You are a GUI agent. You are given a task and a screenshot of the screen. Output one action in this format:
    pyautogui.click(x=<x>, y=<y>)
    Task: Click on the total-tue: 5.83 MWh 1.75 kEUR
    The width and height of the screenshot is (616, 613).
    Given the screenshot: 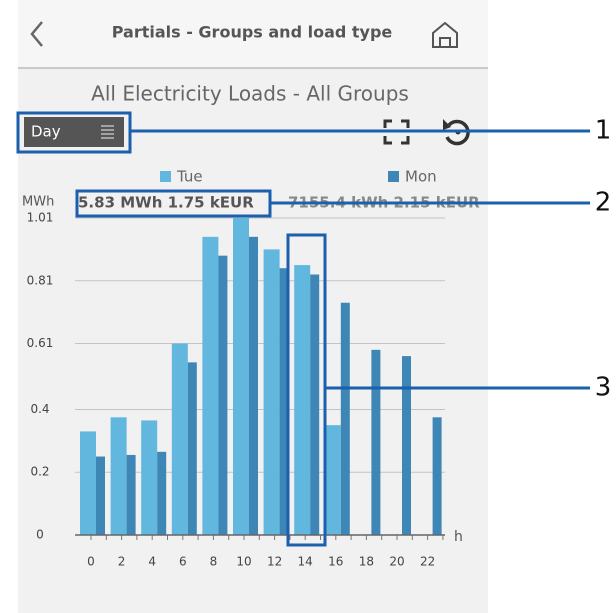 What is the action you would take?
    pyautogui.click(x=166, y=203)
    